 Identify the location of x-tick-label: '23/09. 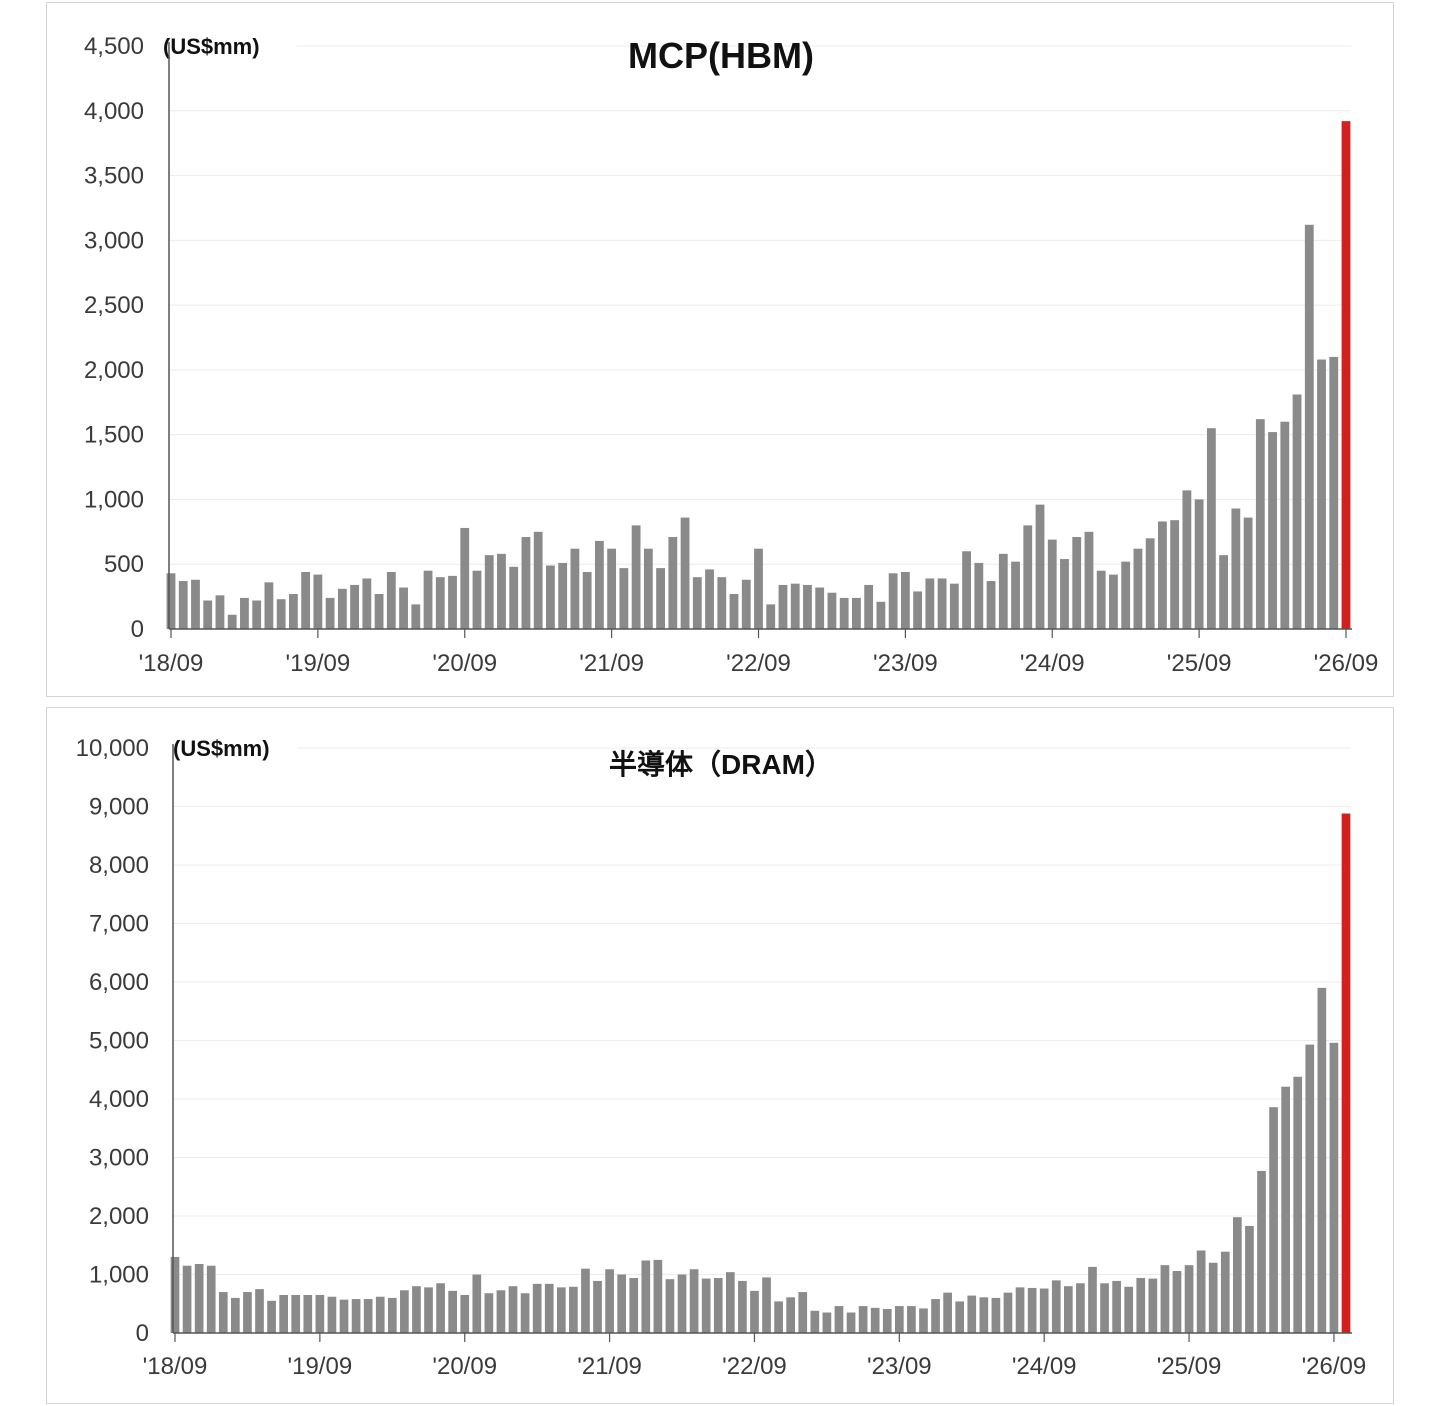
(899, 1366).